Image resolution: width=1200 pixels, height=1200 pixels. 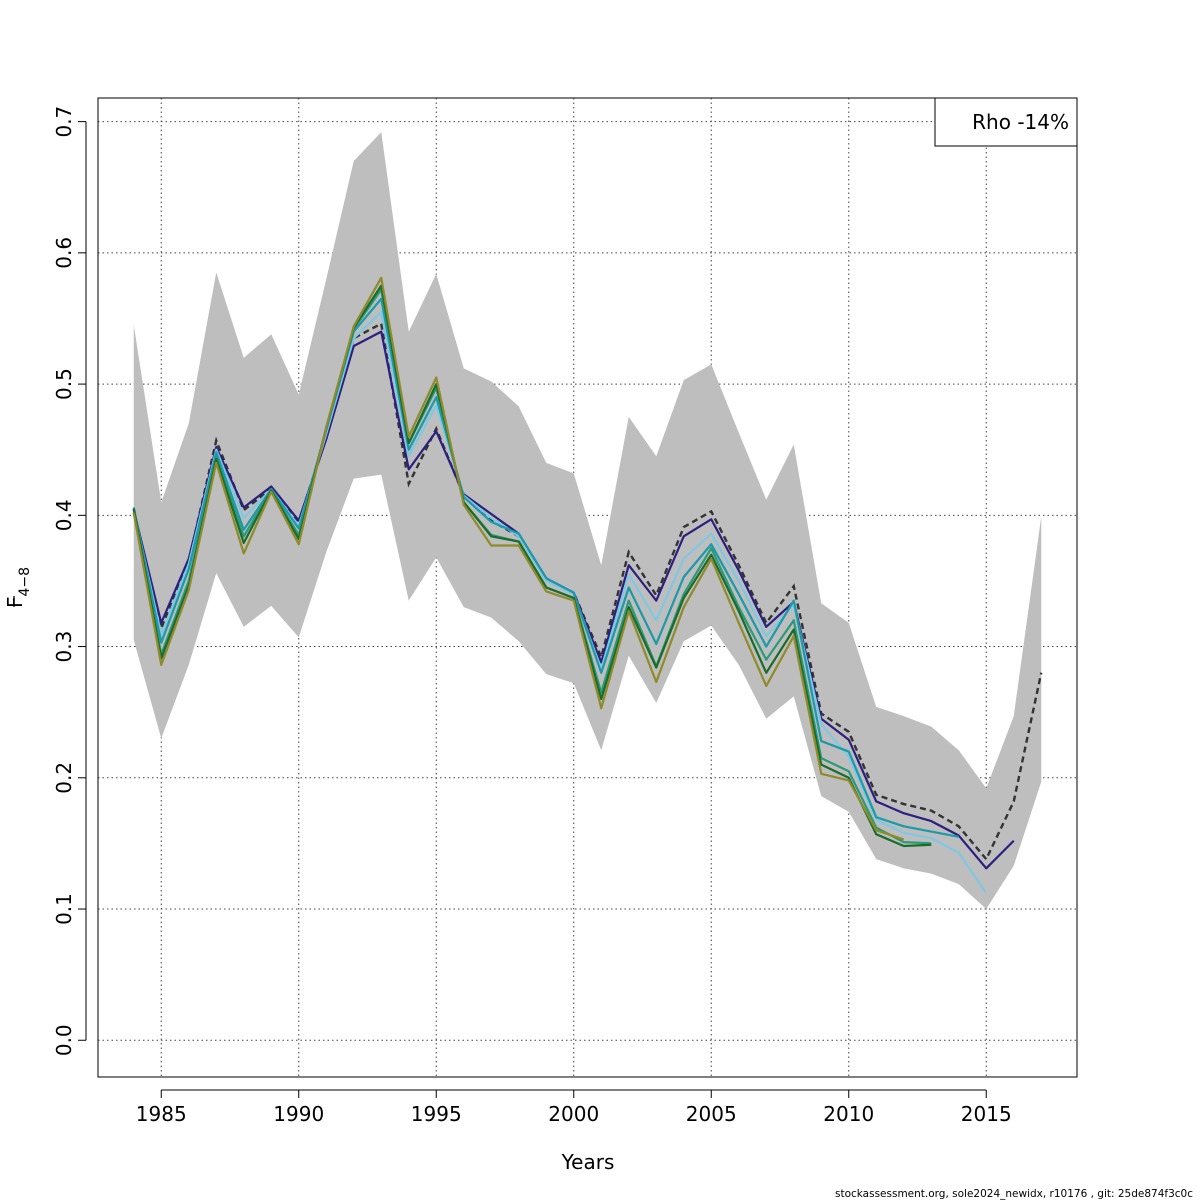 I want to click on x-tick-label-2005: 2005, so click(x=711, y=1114).